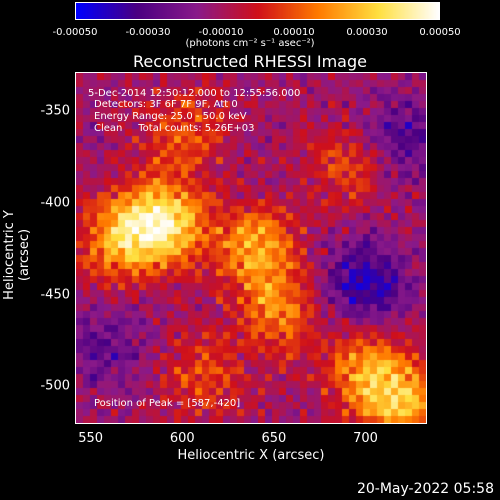 The height and width of the screenshot is (500, 500). Describe the element at coordinates (91, 438) in the screenshot. I see `x-tick-label: 550` at that location.